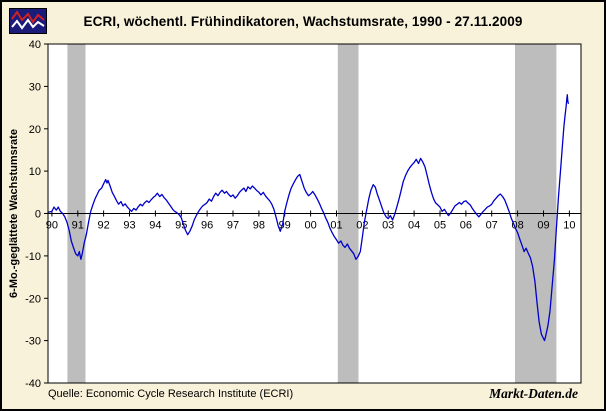 This screenshot has height=411, width=606. I want to click on x-tick-label: 98, so click(259, 226).